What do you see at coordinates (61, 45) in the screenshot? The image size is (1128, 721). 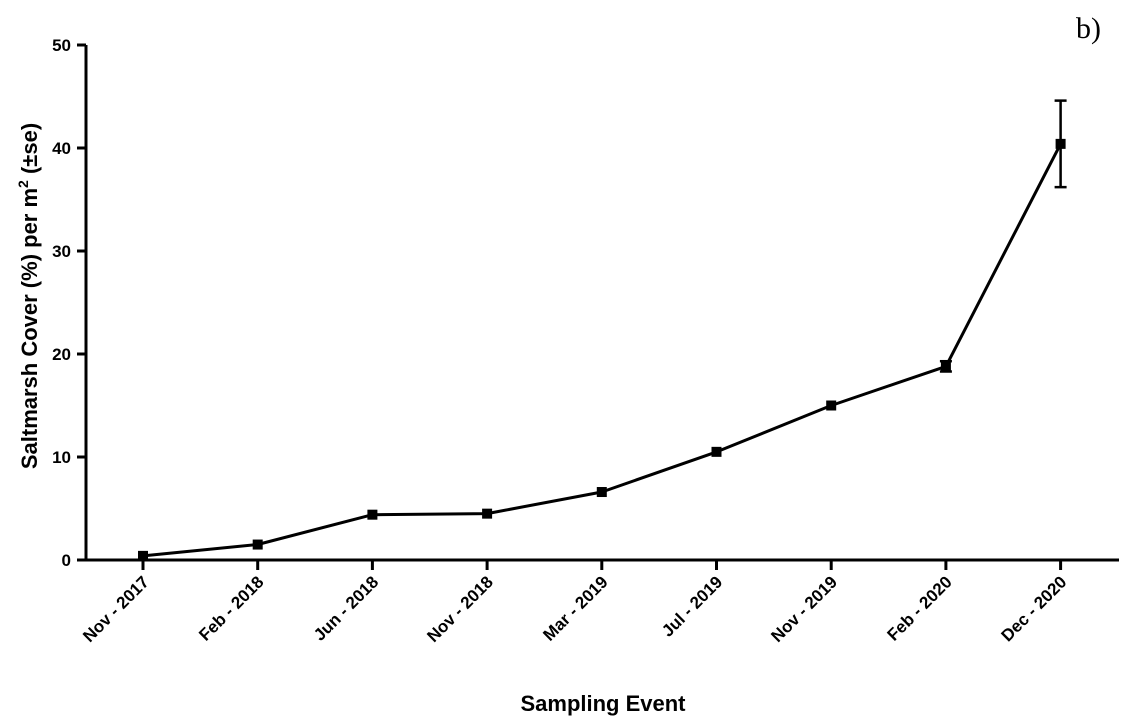 I see `y-tick-label: 50` at bounding box center [61, 45].